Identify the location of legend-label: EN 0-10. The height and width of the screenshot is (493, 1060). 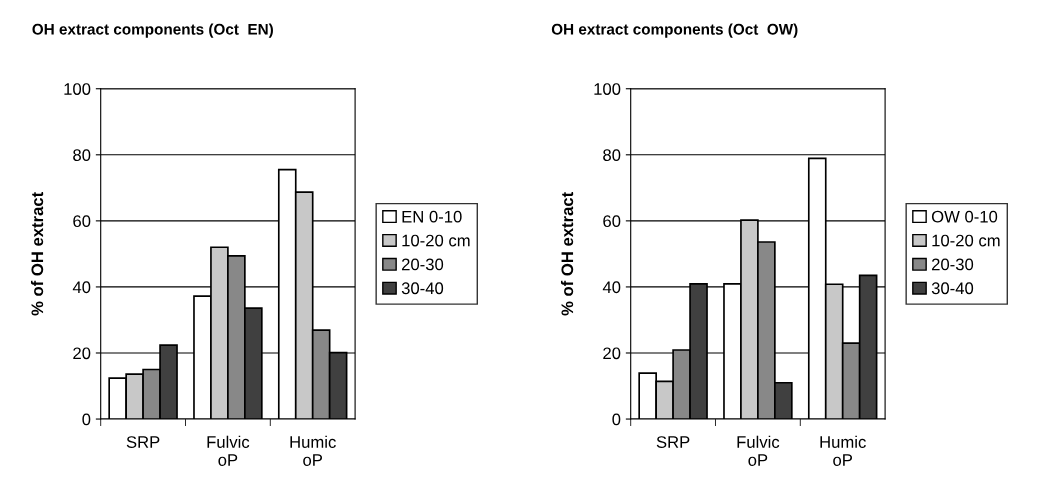
(432, 216).